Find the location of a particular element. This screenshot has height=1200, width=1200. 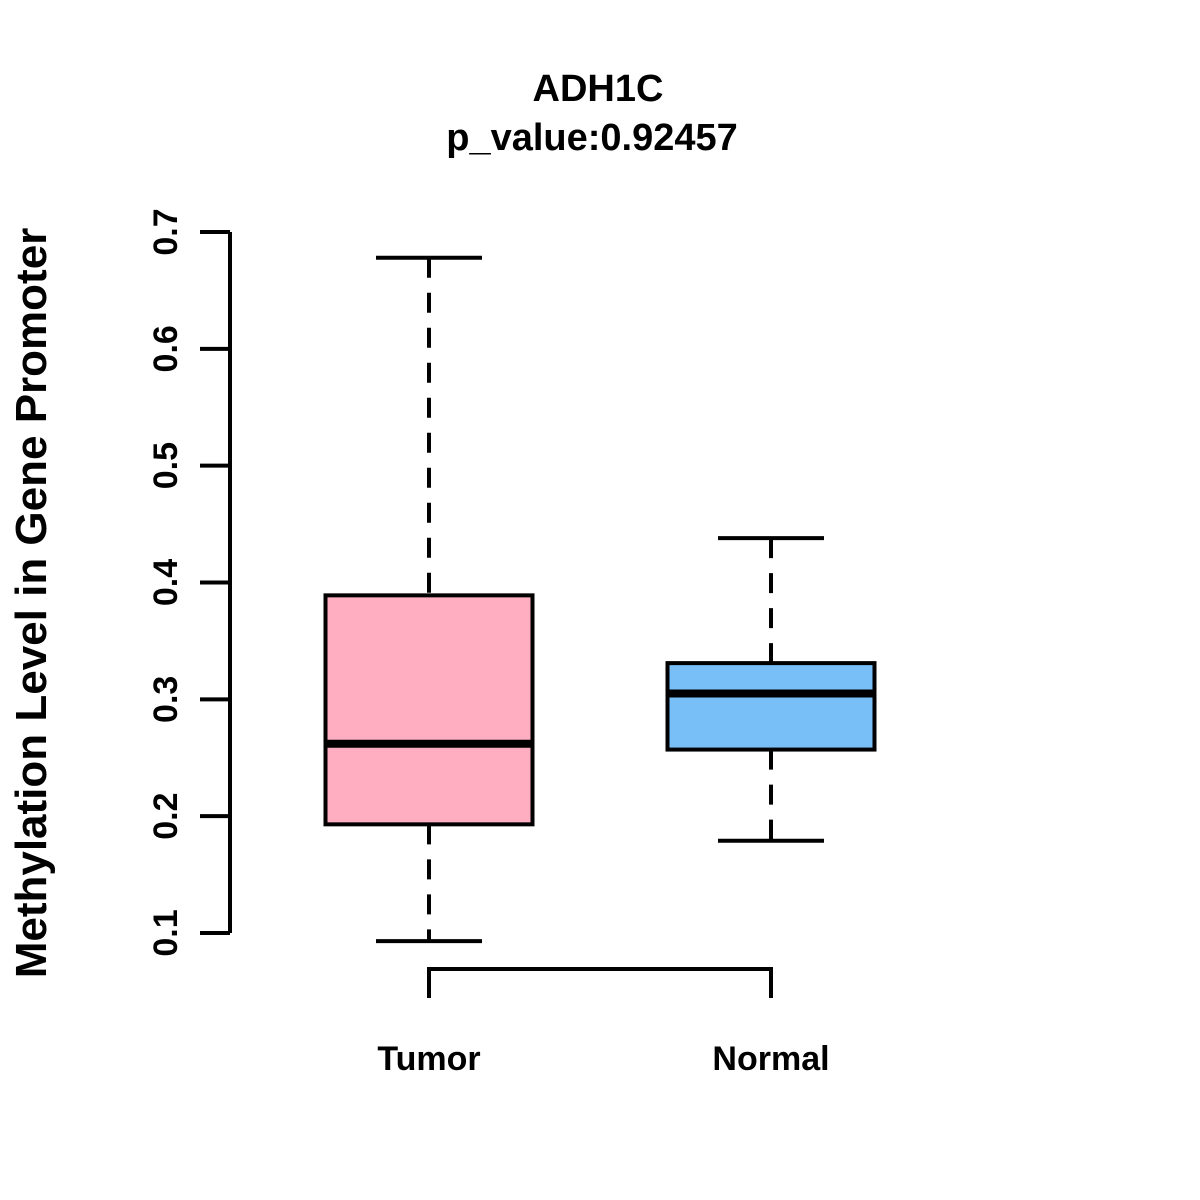

y-tick-label-0.5: 0.5 is located at coordinates (166, 465).